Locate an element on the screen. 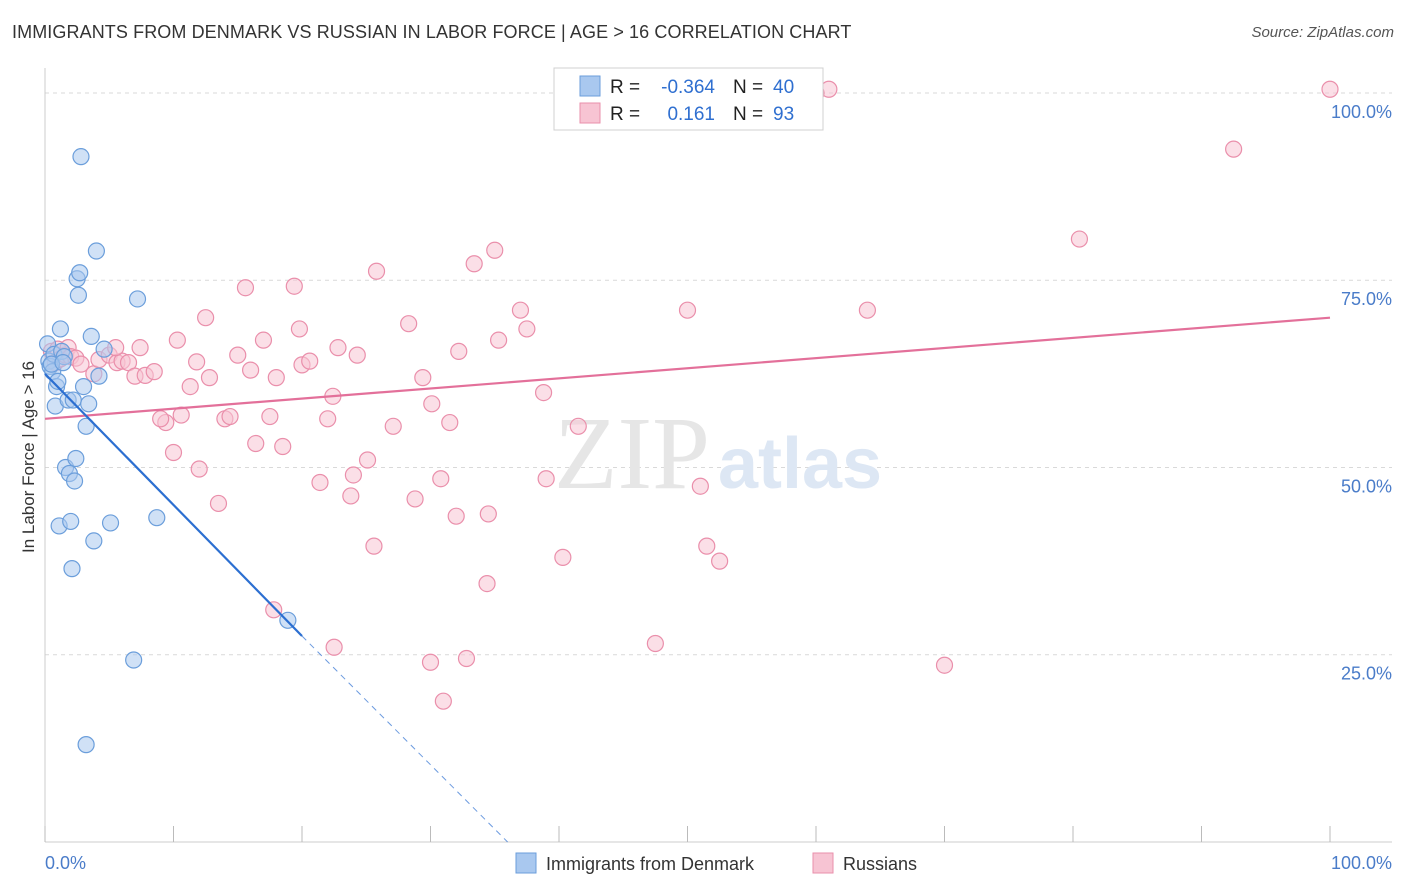 This screenshot has height=892, width=1406. series-legend-label-russians: Russians is located at coordinates (880, 864).